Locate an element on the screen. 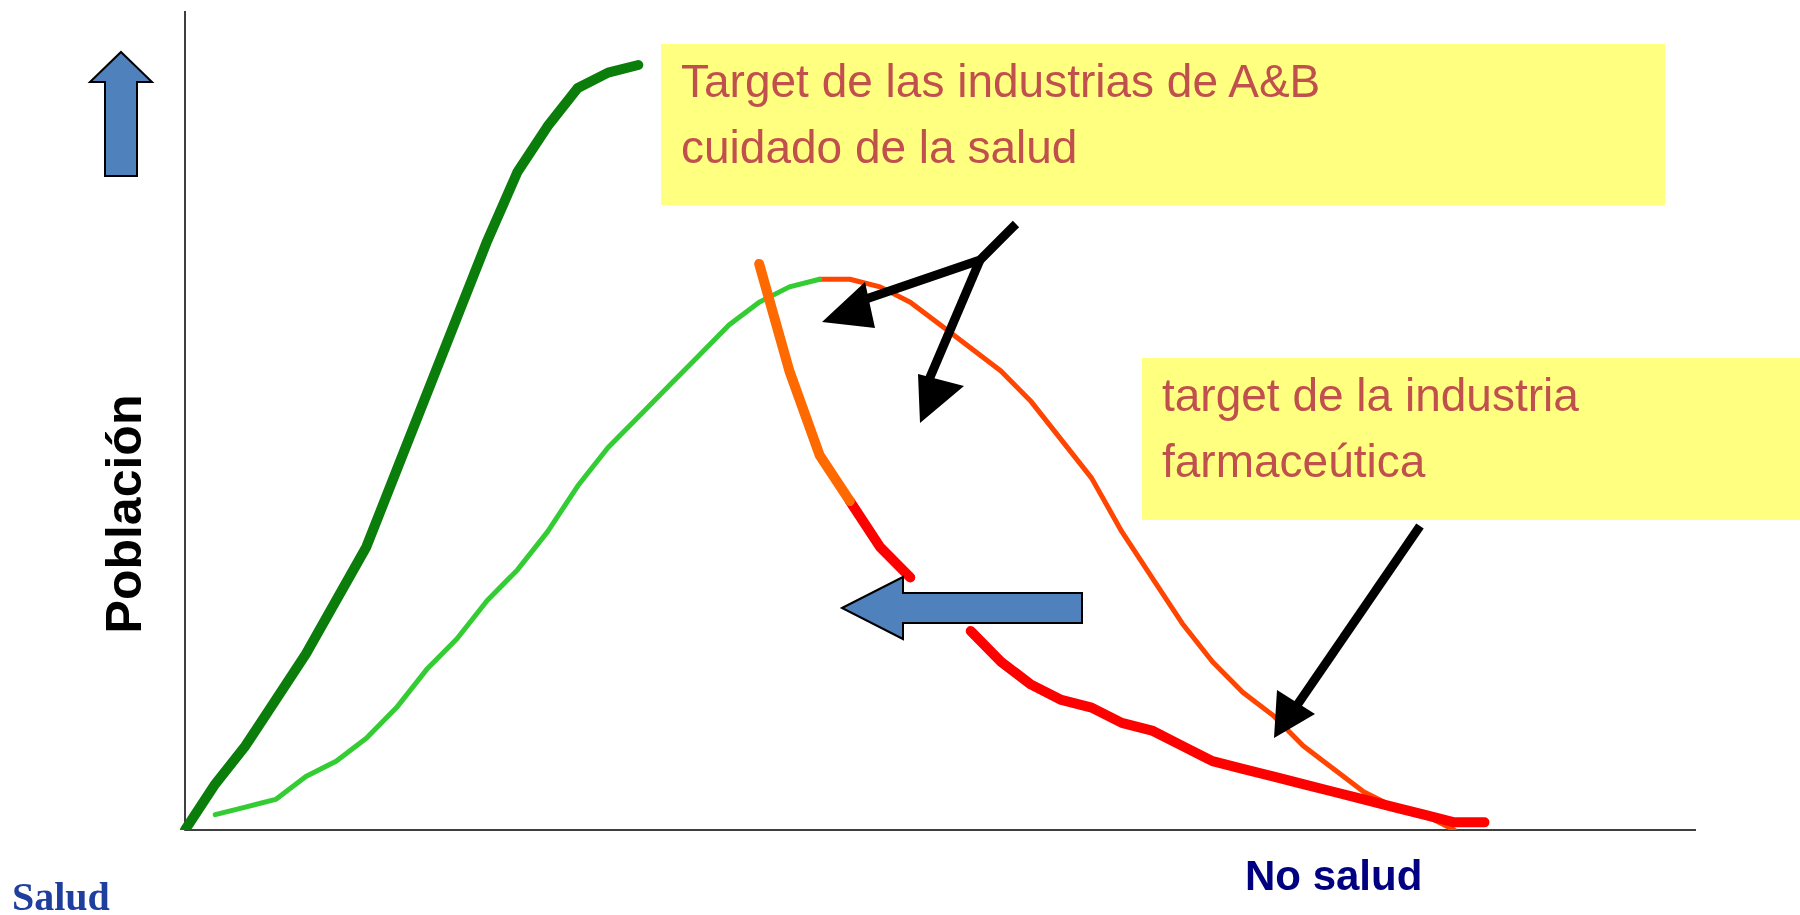 This screenshot has height=915, width=1800. text: Salud is located at coordinates (61, 894).